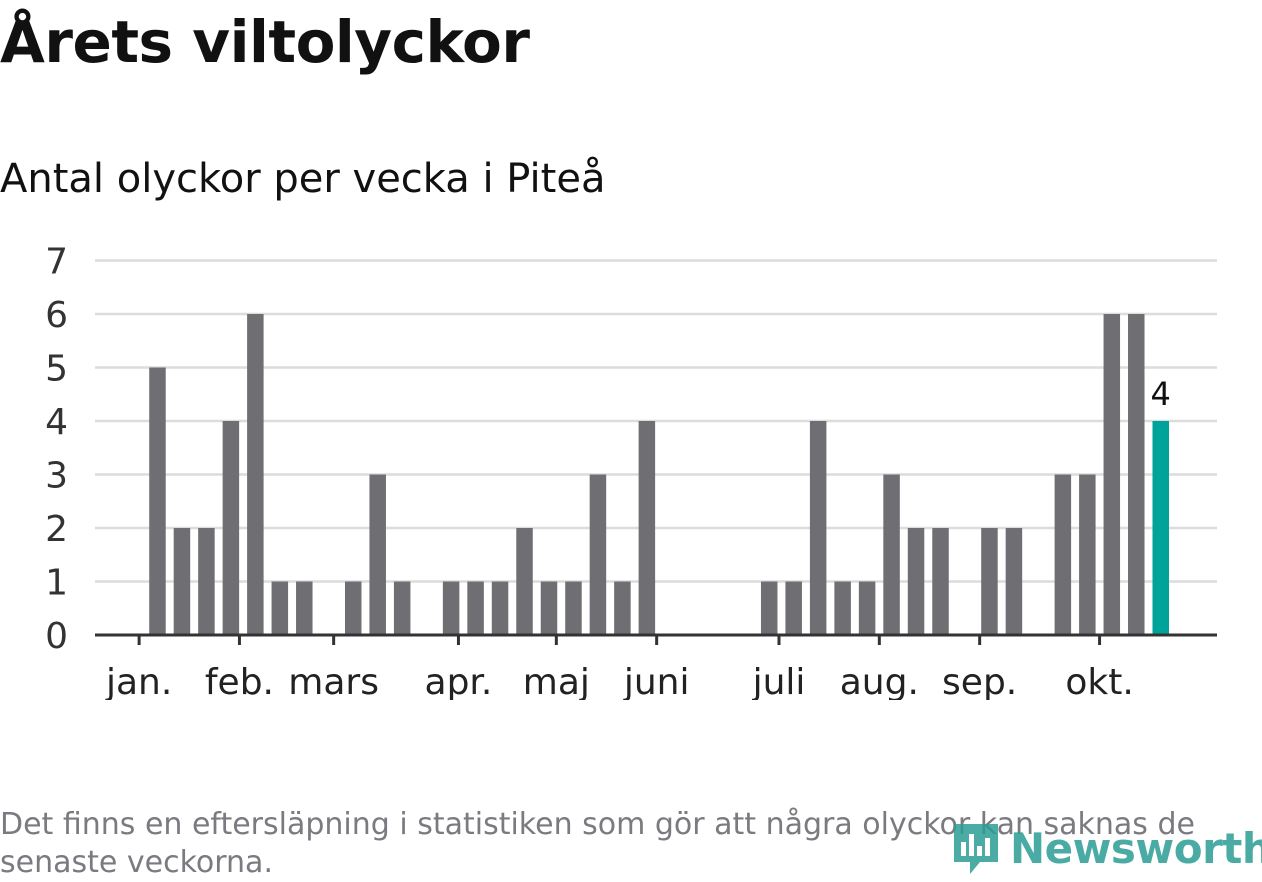 This screenshot has width=1262, height=882. Describe the element at coordinates (56, 636) in the screenshot. I see `y-tick-label: 0` at that location.